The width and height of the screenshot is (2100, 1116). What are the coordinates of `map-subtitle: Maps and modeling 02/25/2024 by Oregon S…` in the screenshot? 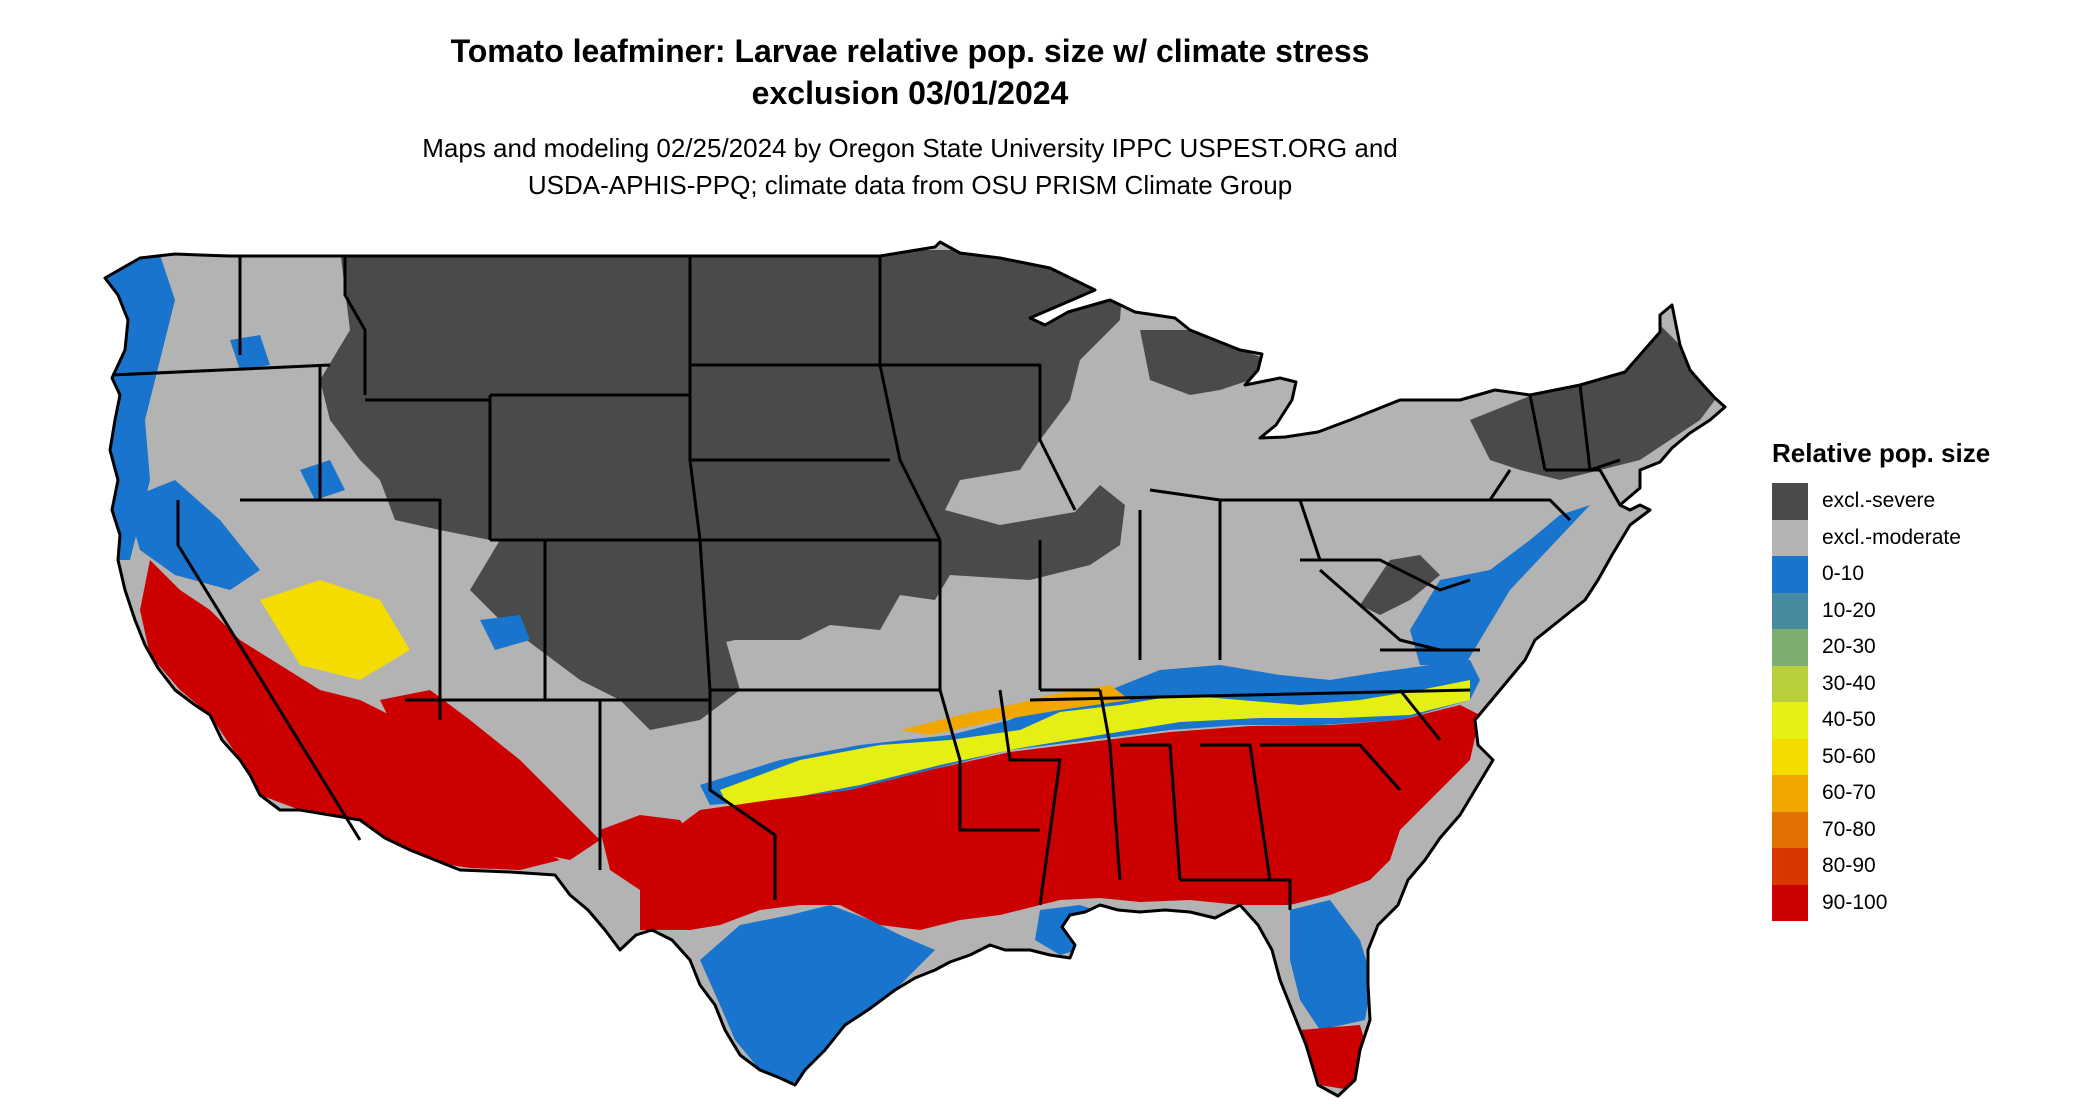 It's located at (910, 167).